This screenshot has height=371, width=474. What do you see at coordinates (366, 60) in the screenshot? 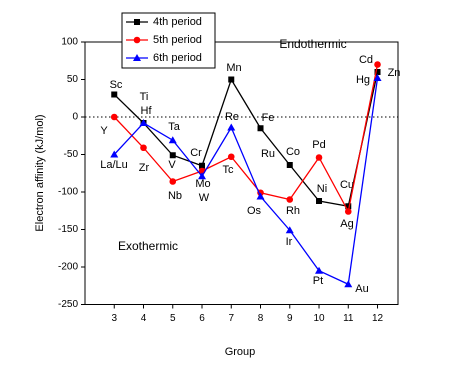
I see `element-label: Cd` at bounding box center [366, 60].